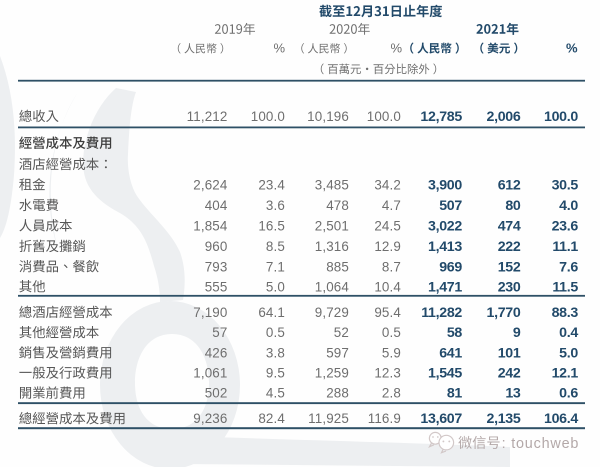  What do you see at coordinates (513, 206) in the screenshot?
I see `svg-text: 80` at bounding box center [513, 206].